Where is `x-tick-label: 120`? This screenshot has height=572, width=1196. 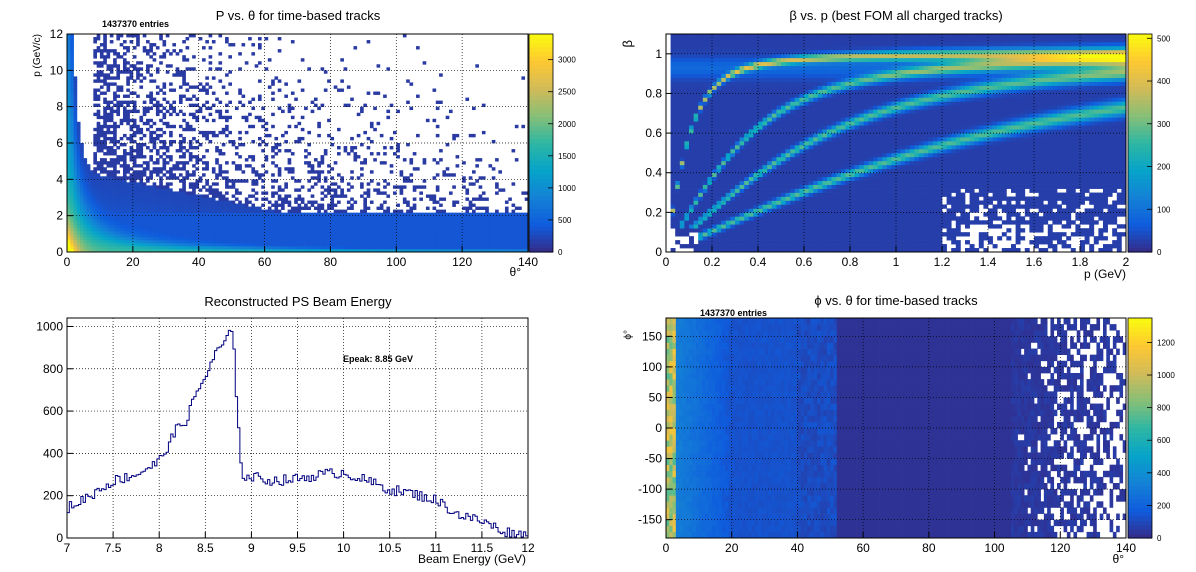 x-tick-label: 120 is located at coordinates (462, 262).